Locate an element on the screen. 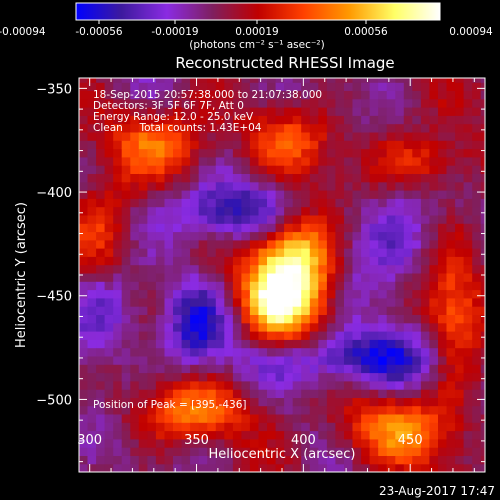 The height and width of the screenshot is (500, 500). colorbar-ticks is located at coordinates (232, 22).